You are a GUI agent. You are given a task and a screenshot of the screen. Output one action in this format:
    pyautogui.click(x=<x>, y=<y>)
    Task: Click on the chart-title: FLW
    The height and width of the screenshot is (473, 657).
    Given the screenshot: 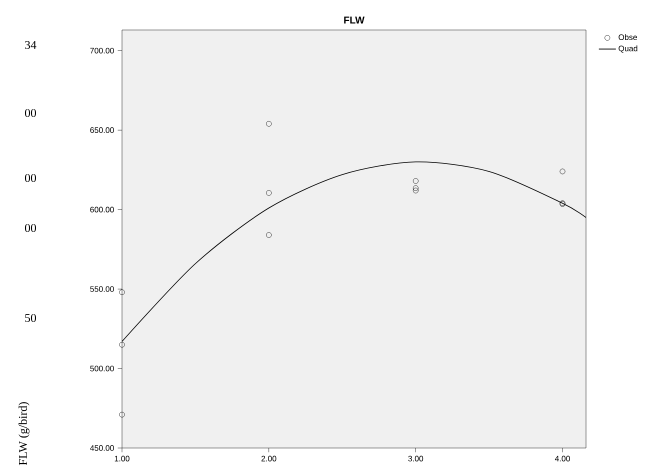 What is the action you would take?
    pyautogui.click(x=354, y=20)
    